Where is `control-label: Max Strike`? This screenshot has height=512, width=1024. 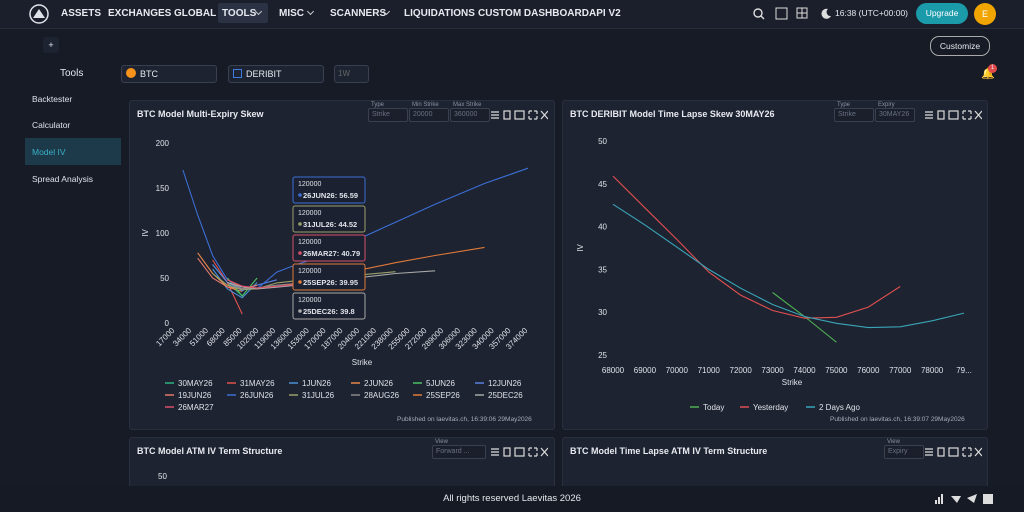
control-label: Max Strike is located at coordinates (467, 105).